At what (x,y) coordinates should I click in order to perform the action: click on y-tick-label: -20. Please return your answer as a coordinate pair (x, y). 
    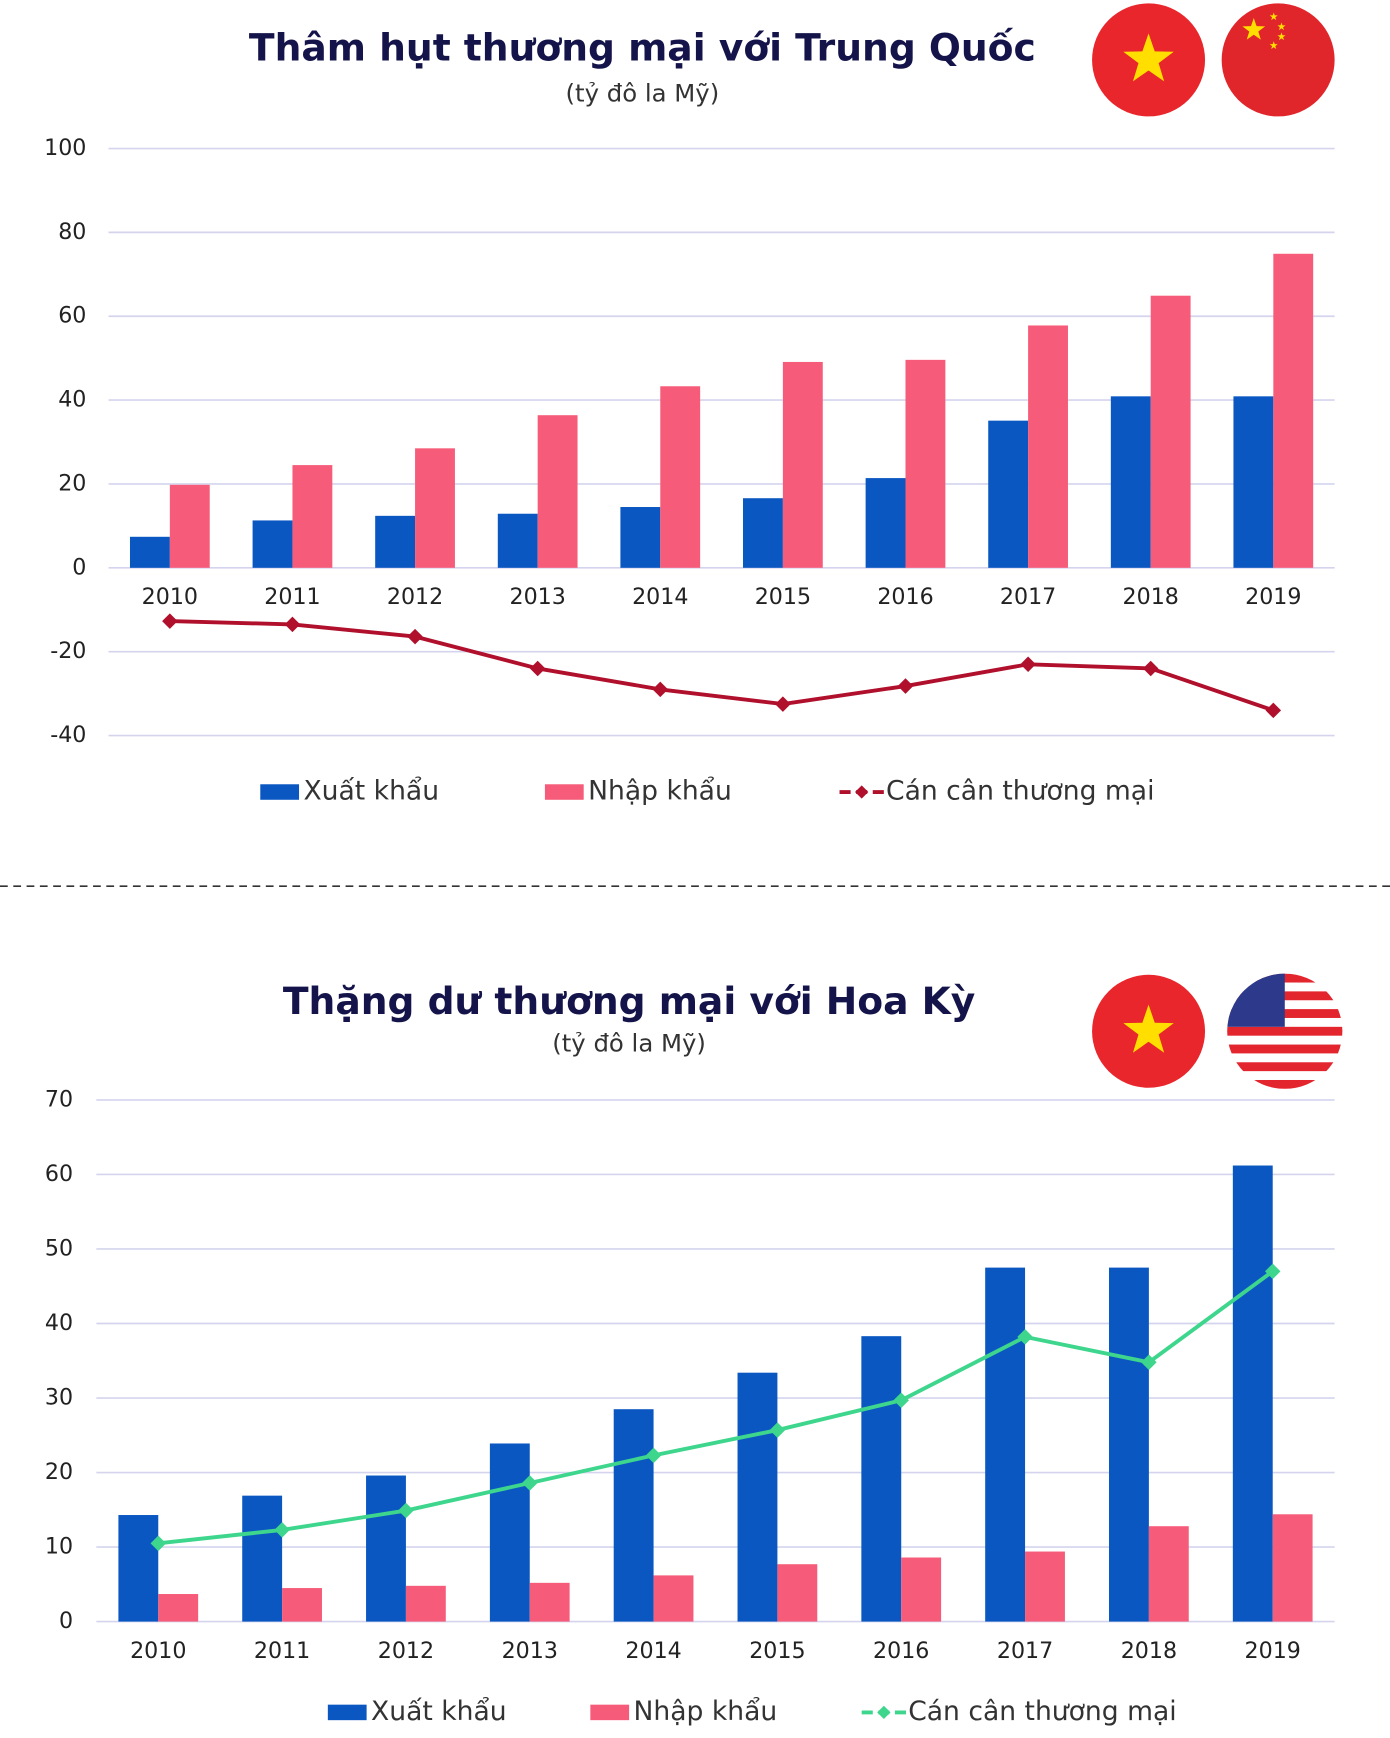
    Looking at the image, I should click on (68, 651).